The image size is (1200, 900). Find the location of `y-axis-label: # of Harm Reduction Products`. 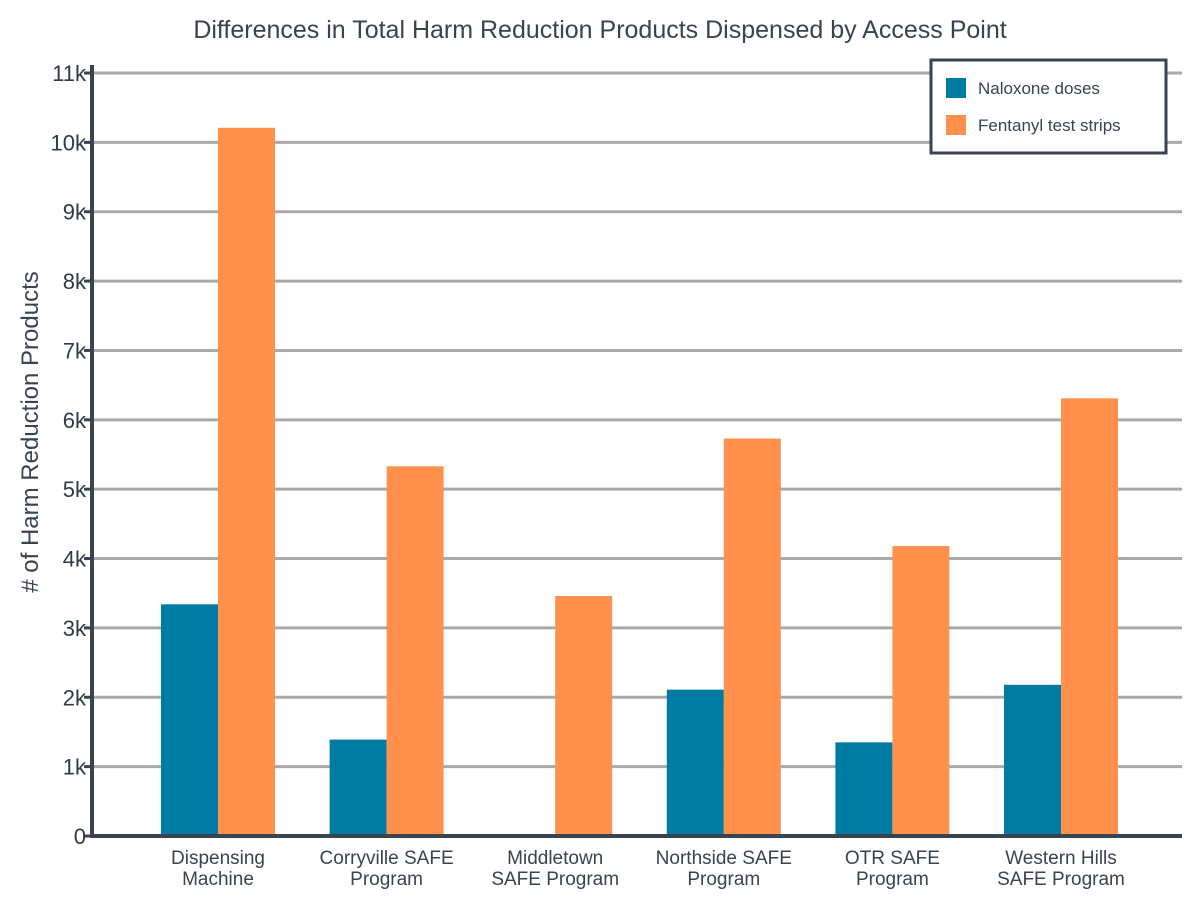

y-axis-label: # of Harm Reduction Products is located at coordinates (30, 431).